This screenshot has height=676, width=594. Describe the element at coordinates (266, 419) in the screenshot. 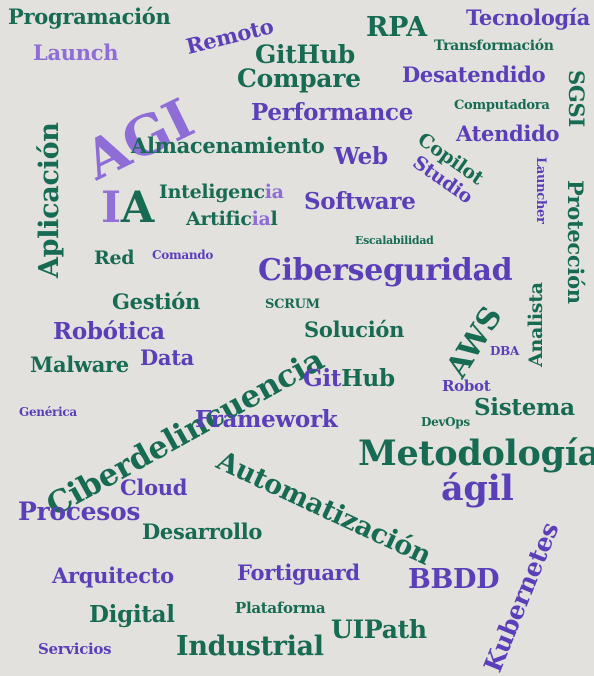

I see `word-framework: Framework` at that location.